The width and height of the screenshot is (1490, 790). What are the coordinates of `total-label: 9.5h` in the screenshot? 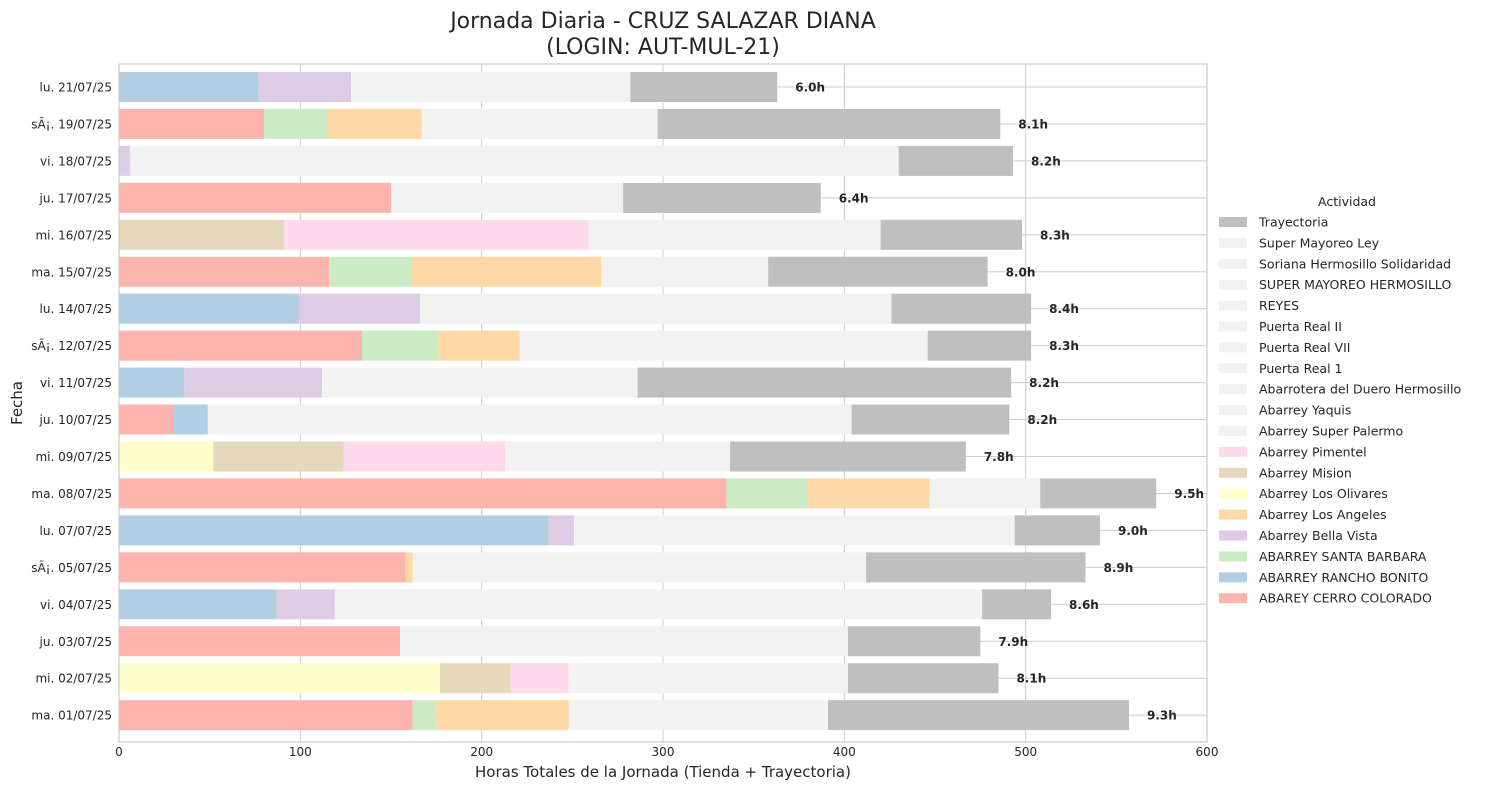 It's located at (1189, 494).